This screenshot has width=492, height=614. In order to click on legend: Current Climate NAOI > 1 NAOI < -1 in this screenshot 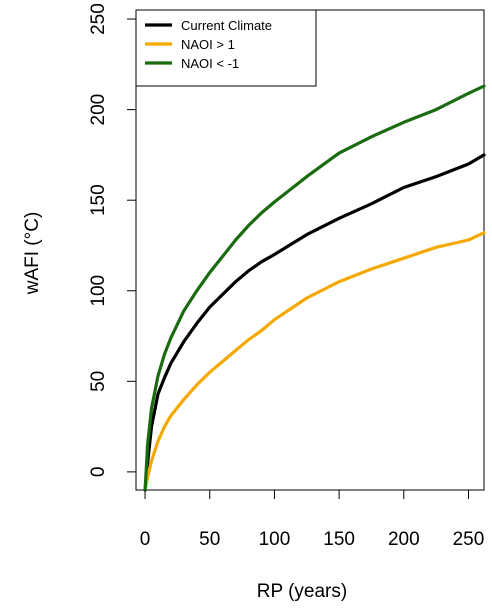, I will do `click(226, 48)`.